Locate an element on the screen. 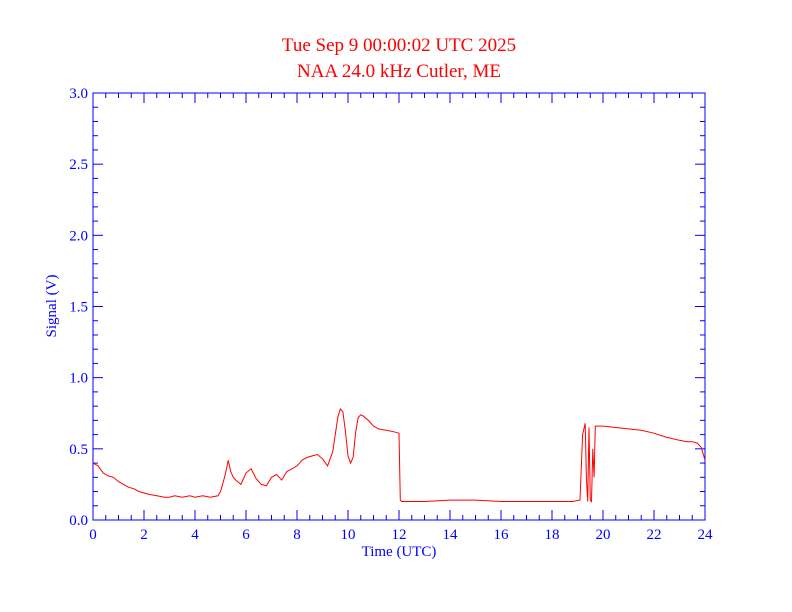 Image resolution: width=792 pixels, height=612 pixels. y-tick-label: 1.0 is located at coordinates (78, 379).